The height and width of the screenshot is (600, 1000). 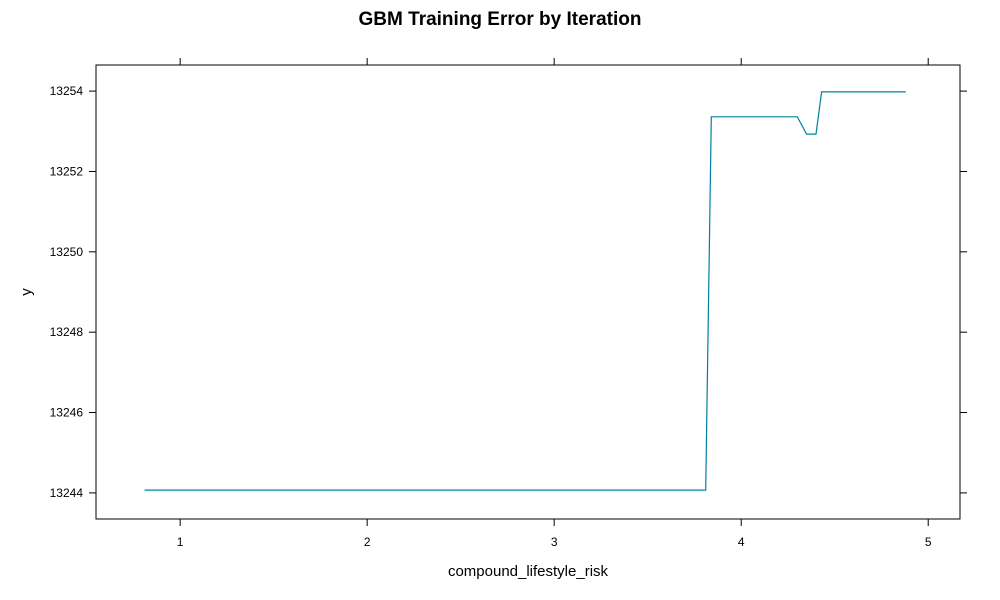 What do you see at coordinates (67, 171) in the screenshot?
I see `y-tick-label: 13252` at bounding box center [67, 171].